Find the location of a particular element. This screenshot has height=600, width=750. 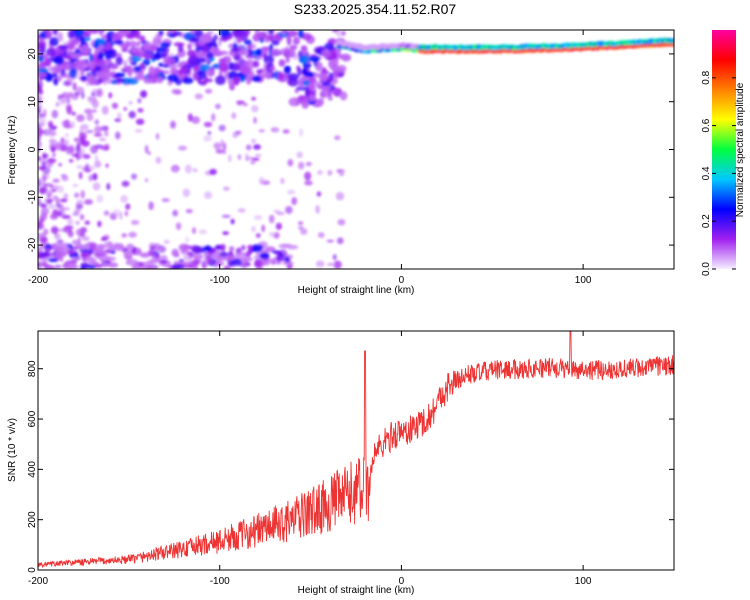

x-tick-label: -100 is located at coordinates (220, 280).